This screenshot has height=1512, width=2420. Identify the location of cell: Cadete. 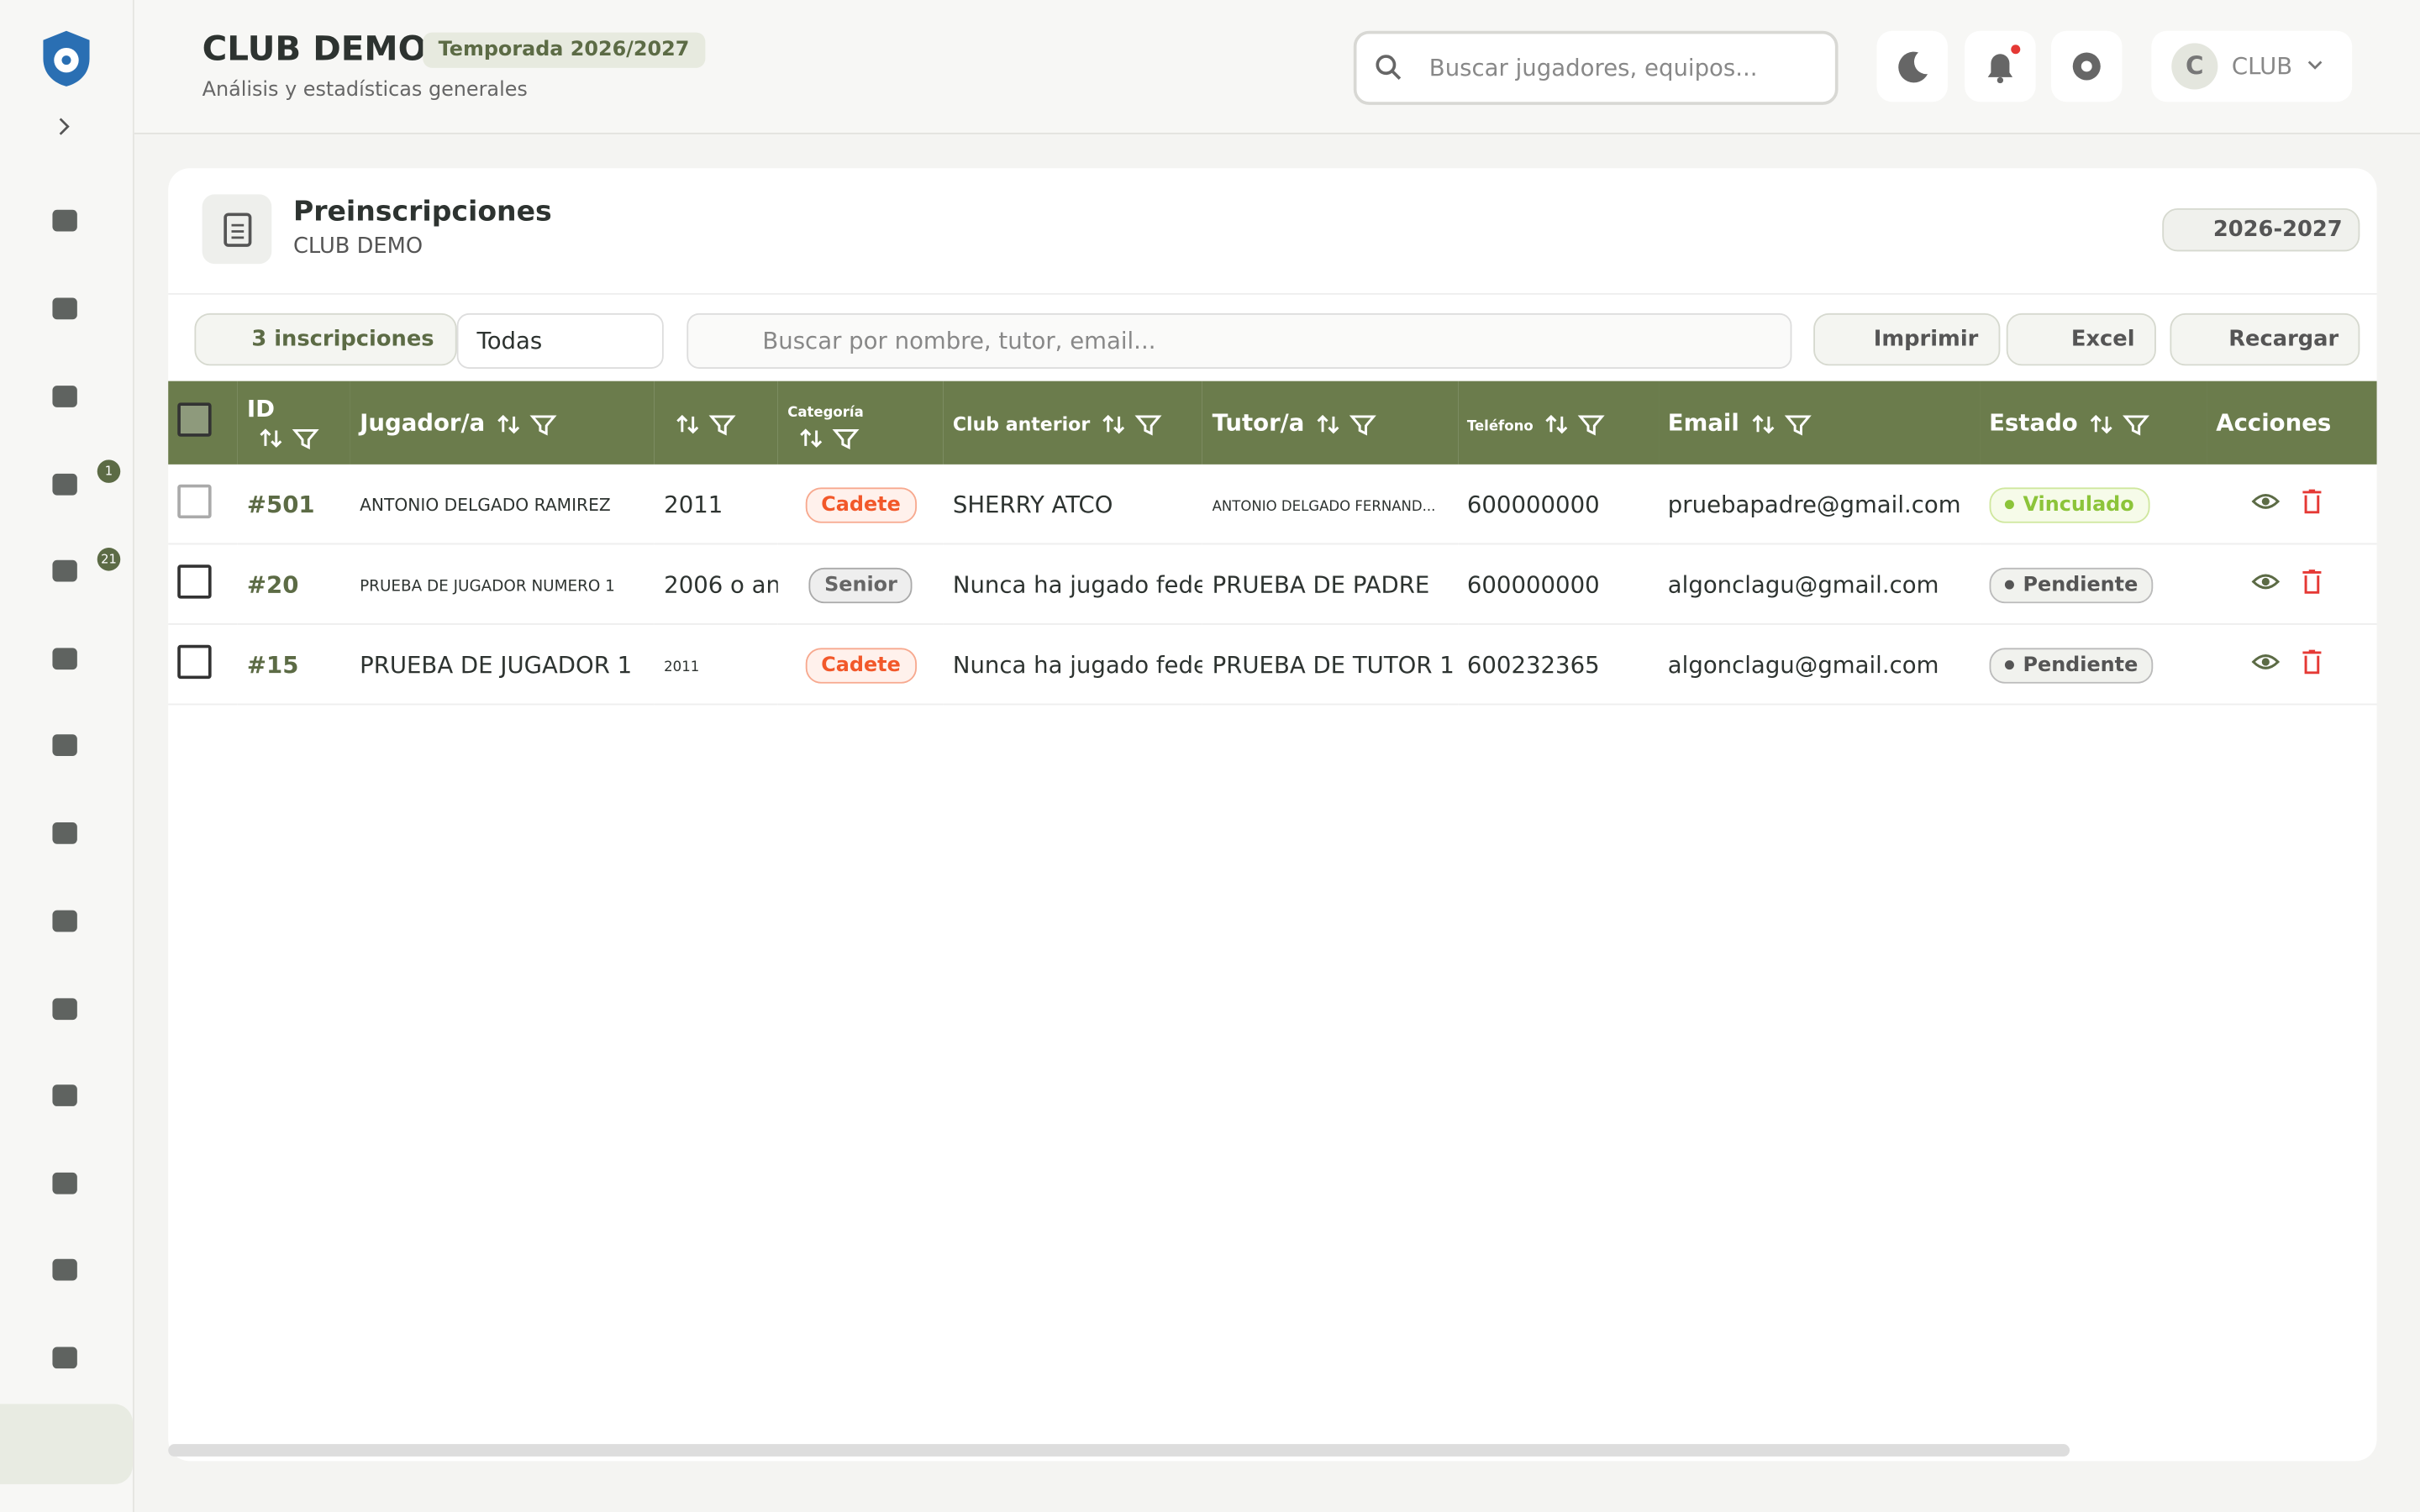
(861, 504).